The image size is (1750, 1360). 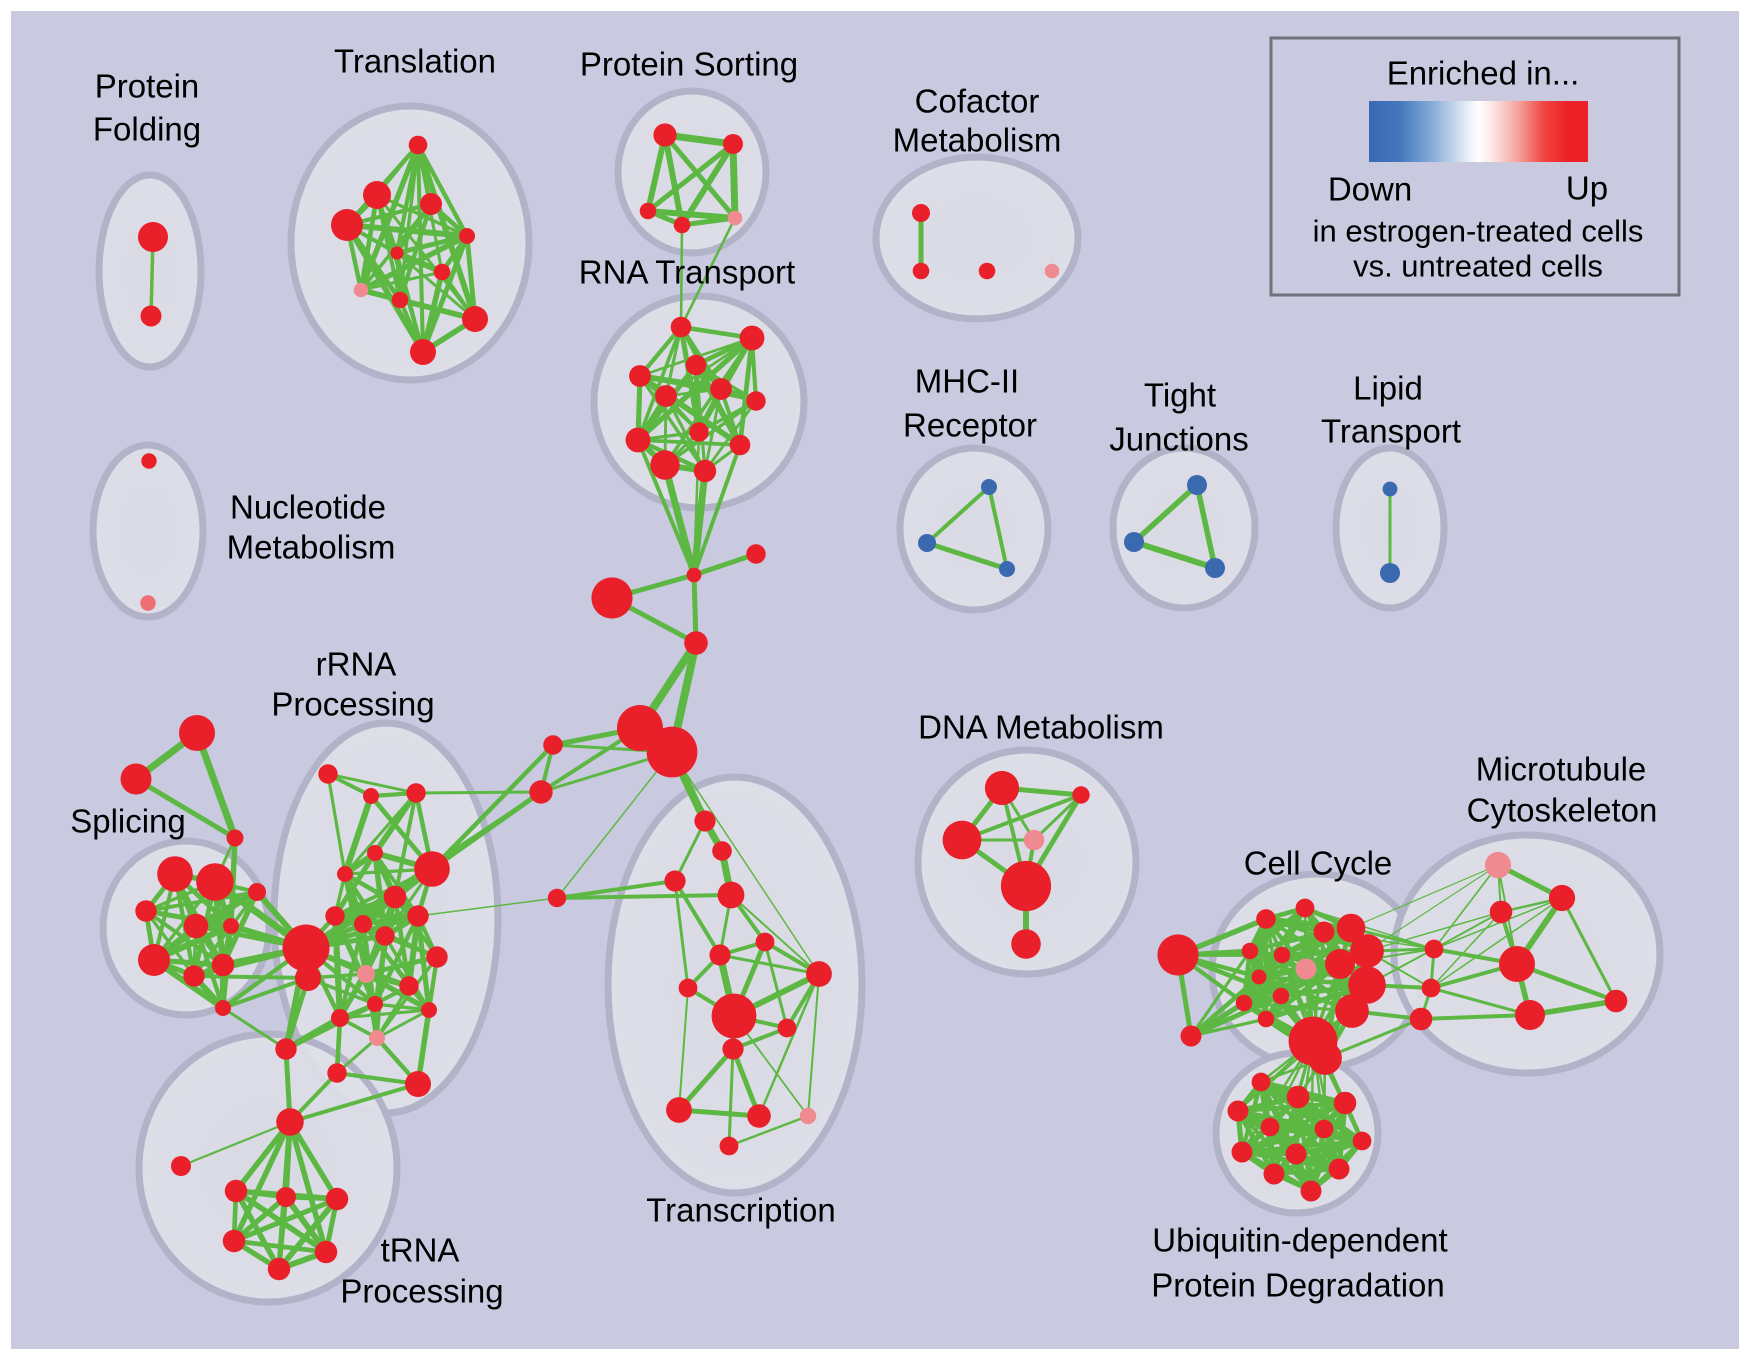 I want to click on svg-text: Protein Sorting, so click(x=689, y=64).